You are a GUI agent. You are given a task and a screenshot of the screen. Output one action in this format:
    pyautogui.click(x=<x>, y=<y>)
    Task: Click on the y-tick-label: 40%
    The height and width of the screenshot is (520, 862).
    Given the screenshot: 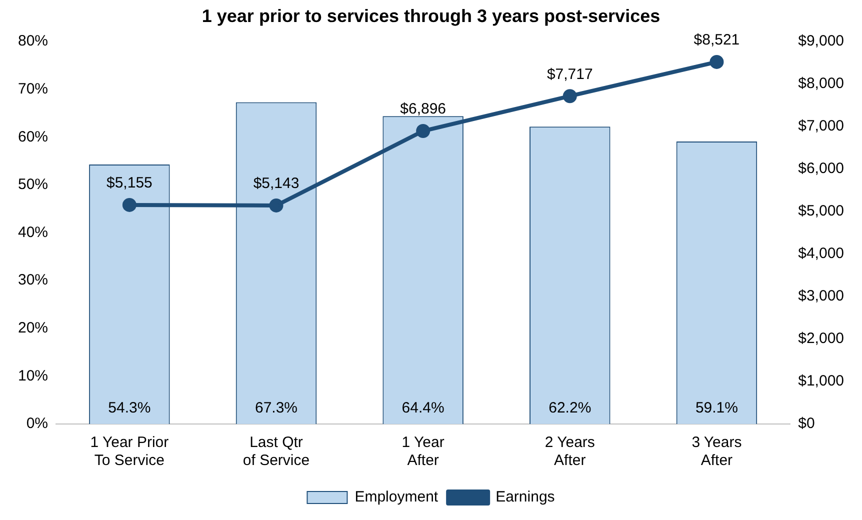 What is the action you would take?
    pyautogui.click(x=33, y=232)
    